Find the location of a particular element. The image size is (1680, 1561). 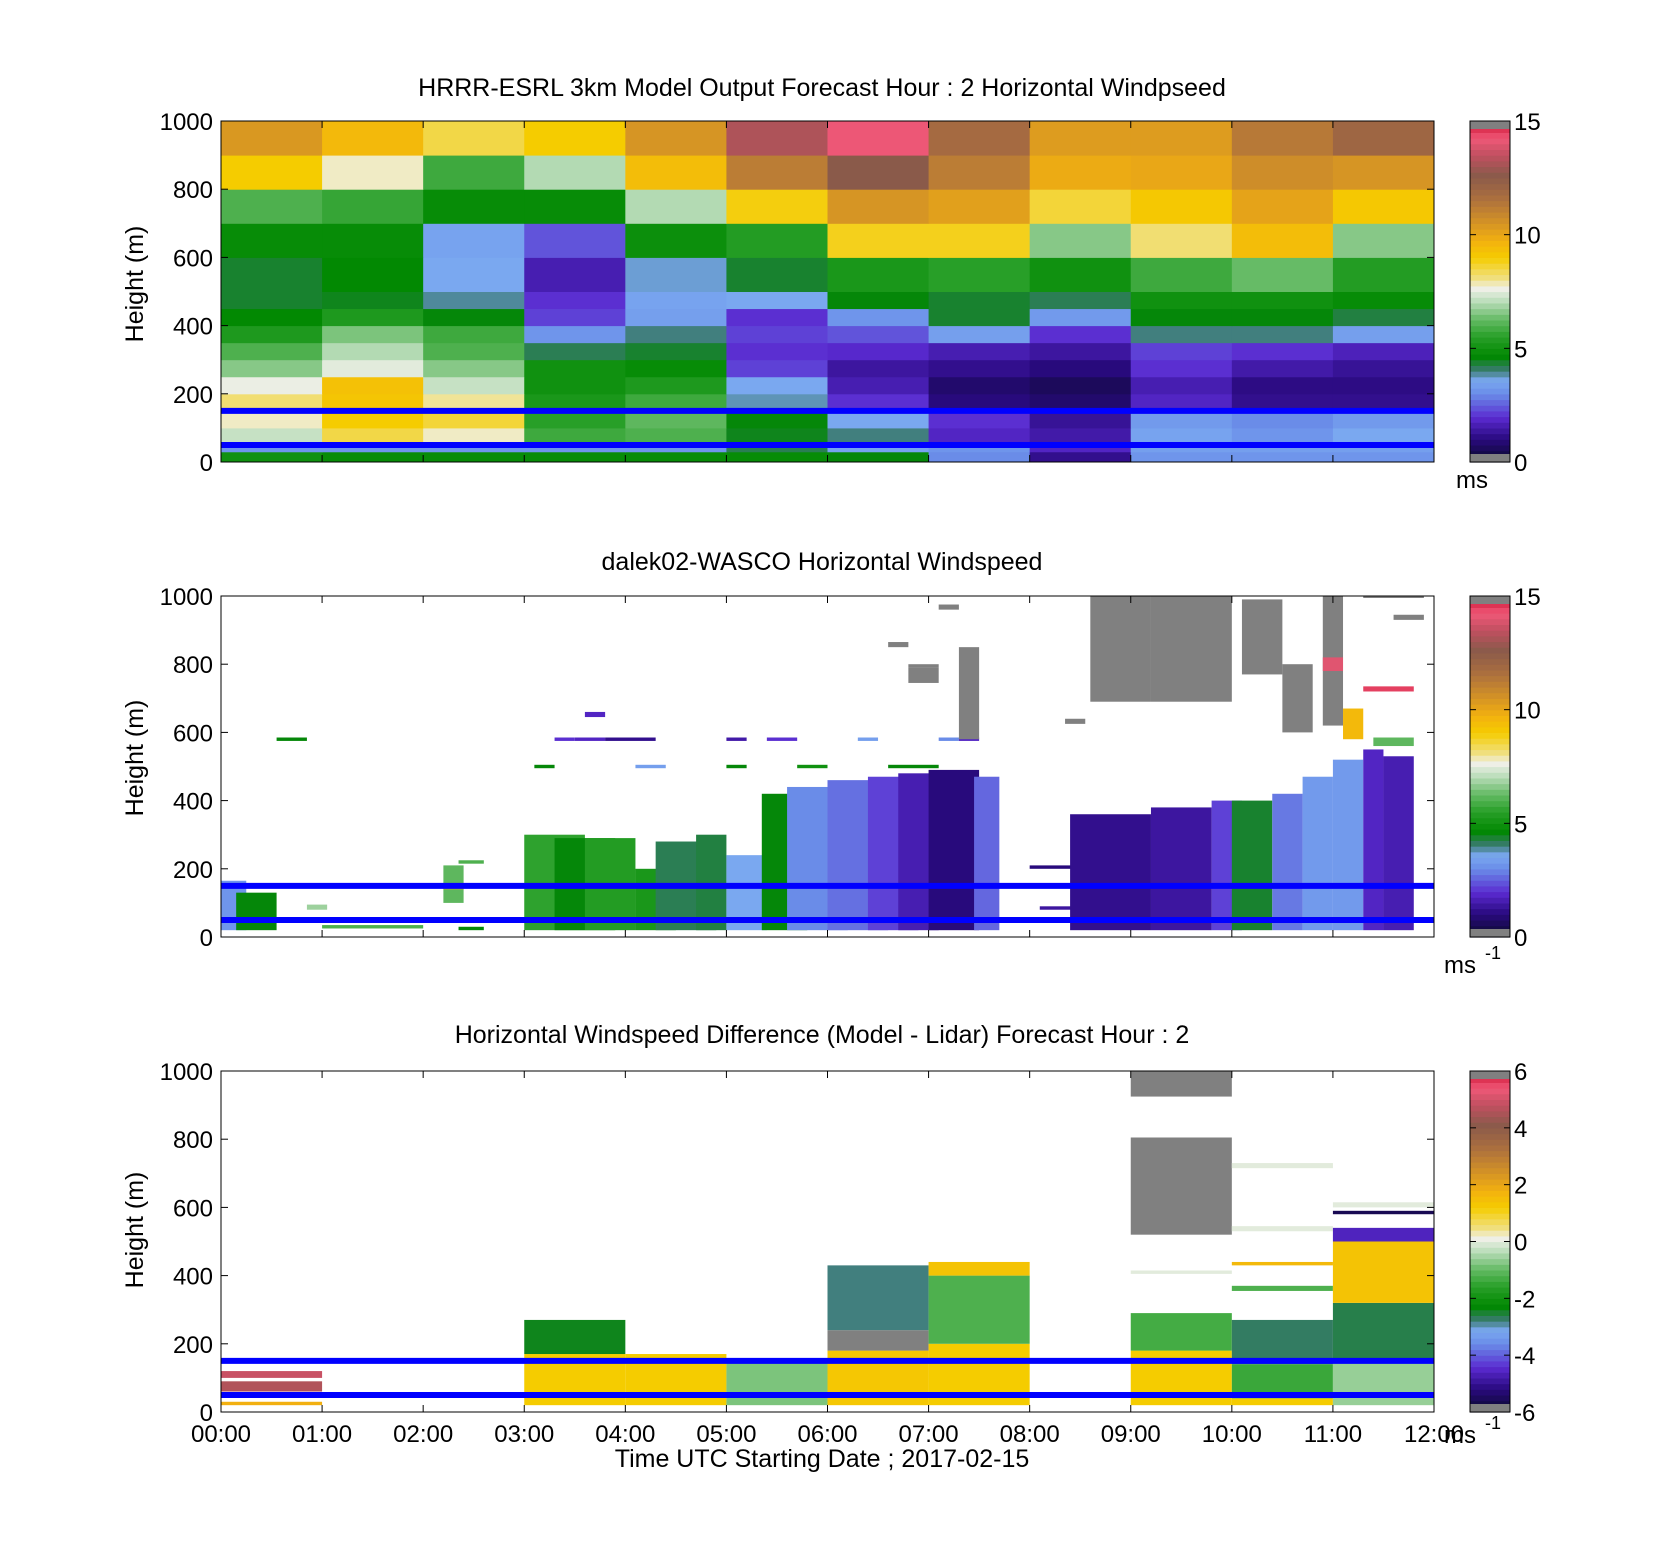

y-tick-label: 800 is located at coordinates (193, 1140).